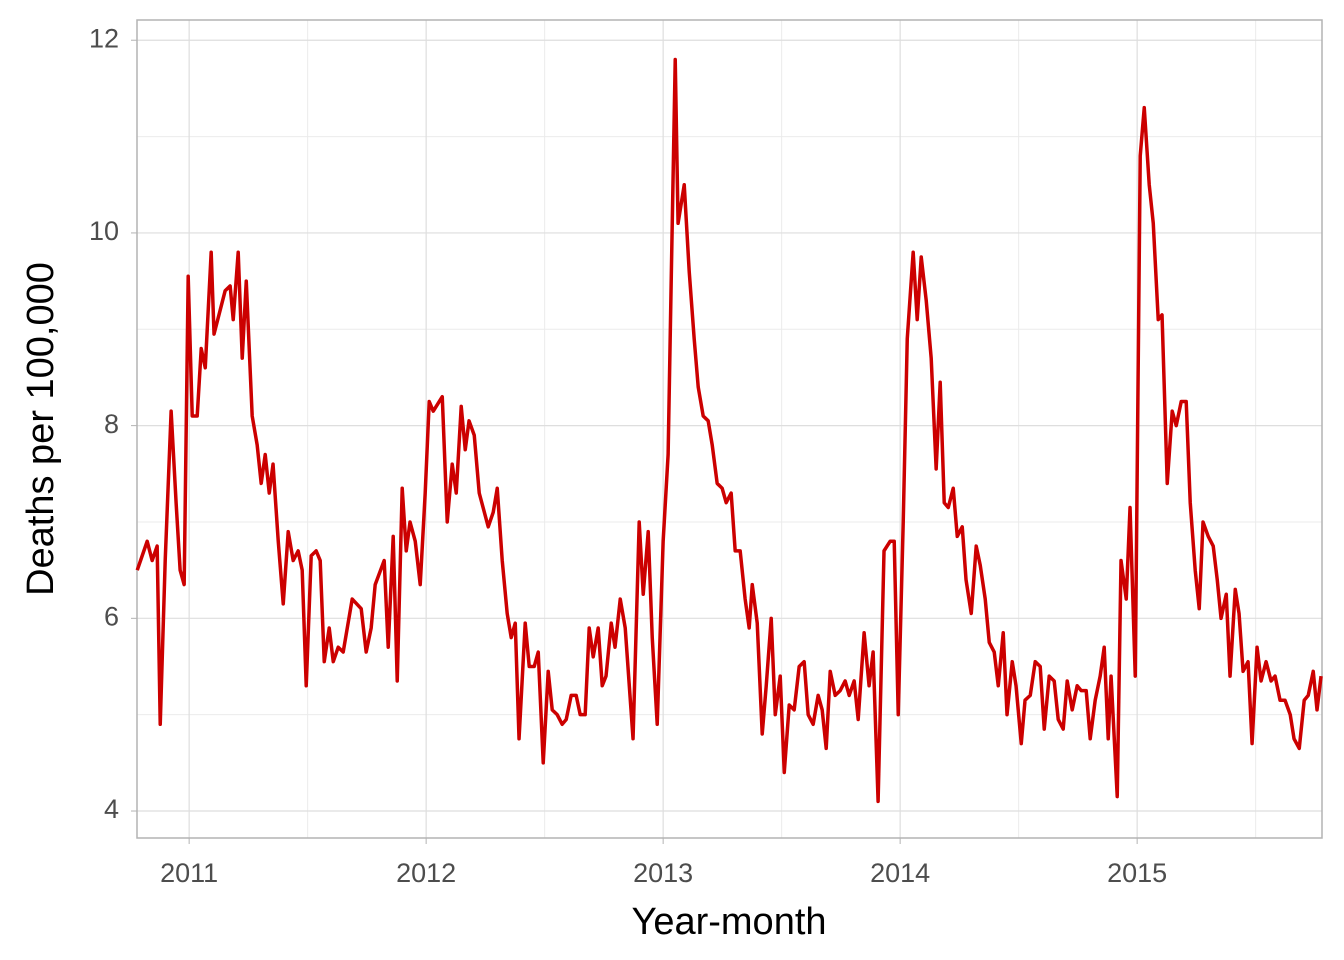 The height and width of the screenshot is (960, 1344). I want to click on x-tick-label: 2015, so click(1137, 873).